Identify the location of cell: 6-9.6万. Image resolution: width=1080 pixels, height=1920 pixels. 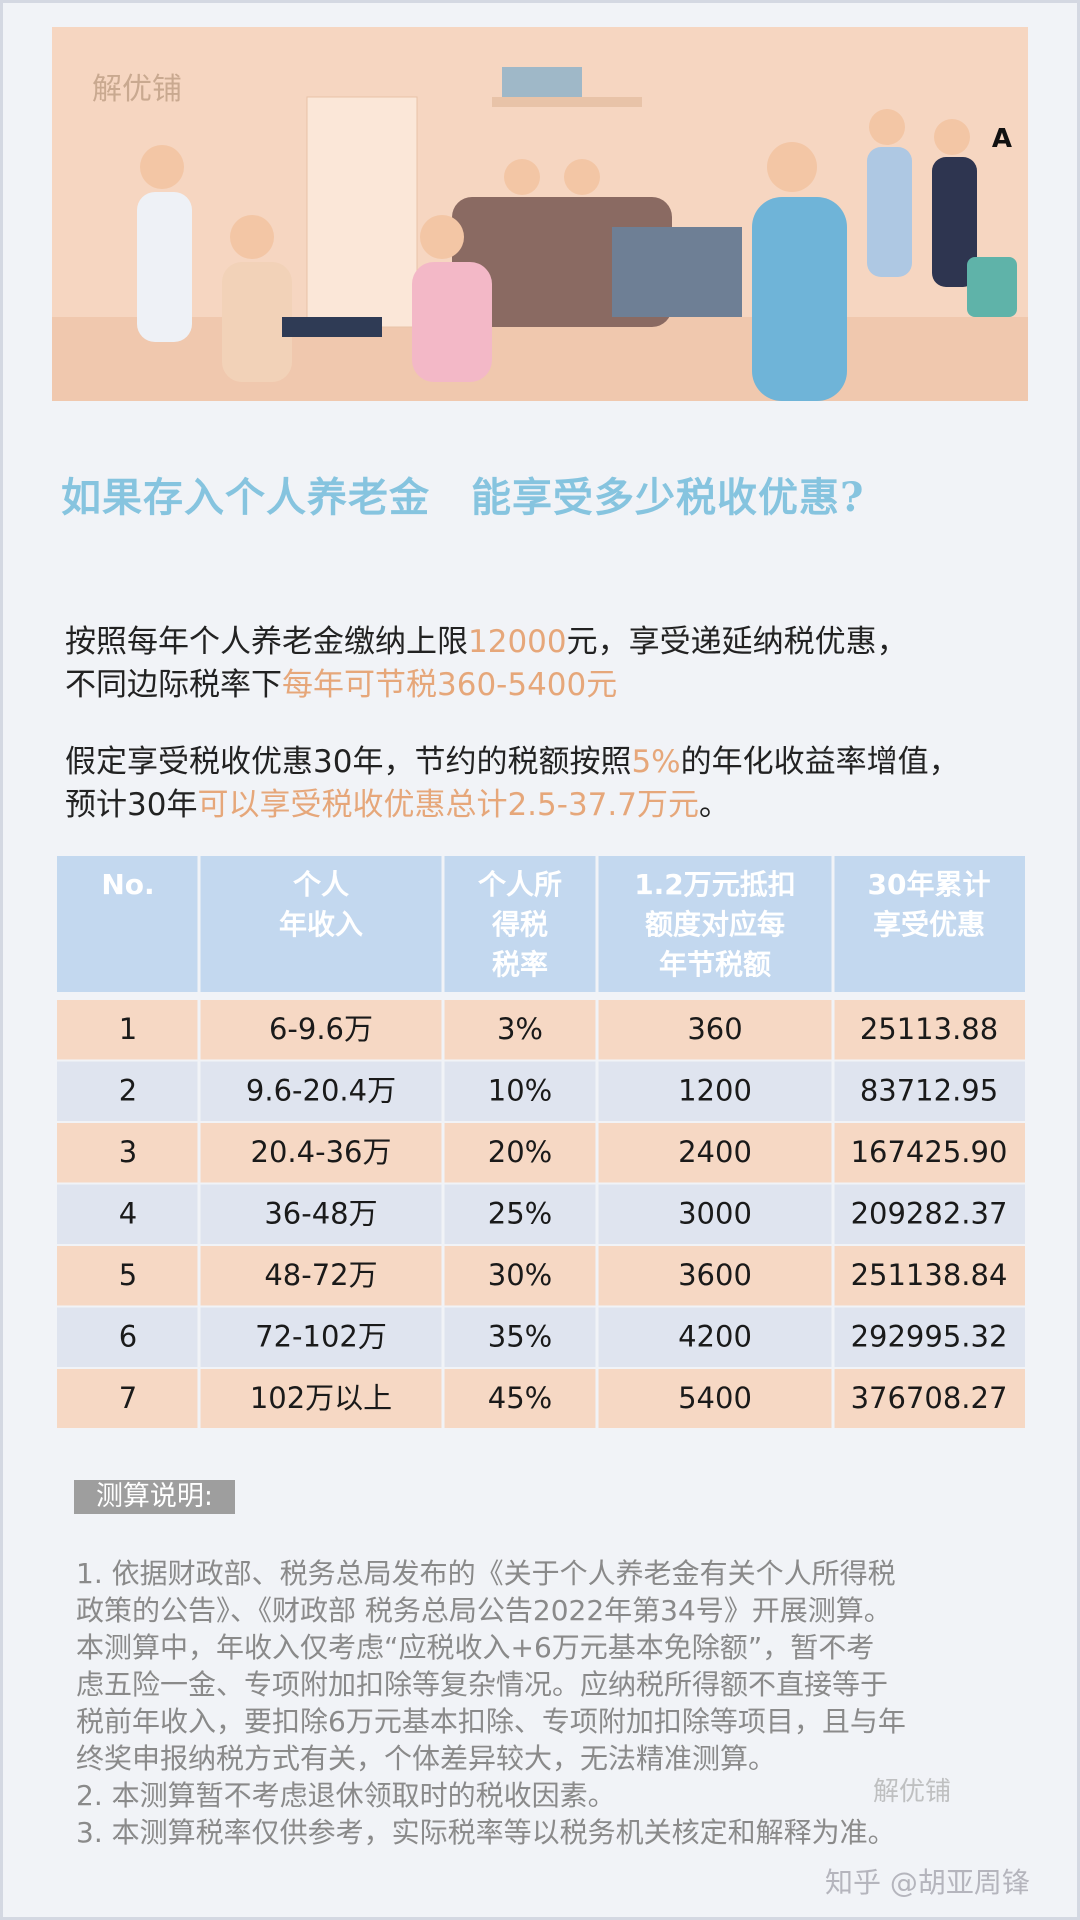
(321, 1029).